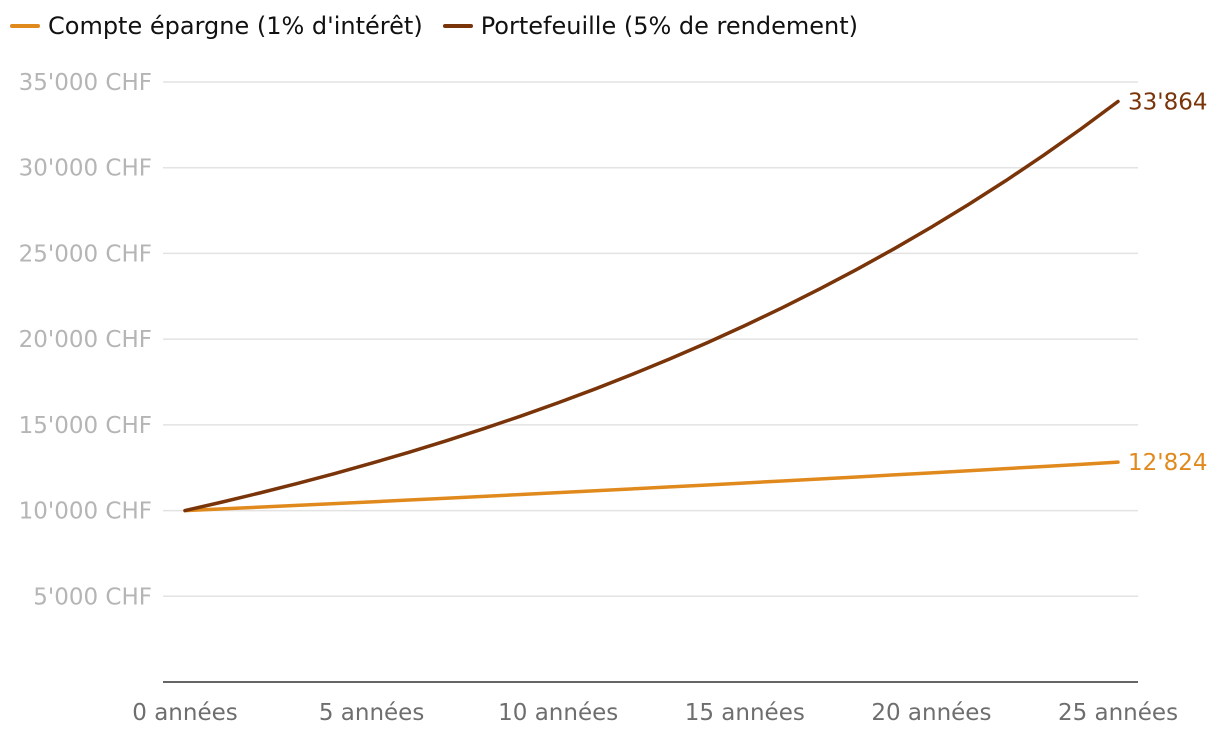  What do you see at coordinates (85, 340) in the screenshot?
I see `y-tick-label: 20'000 CHF` at bounding box center [85, 340].